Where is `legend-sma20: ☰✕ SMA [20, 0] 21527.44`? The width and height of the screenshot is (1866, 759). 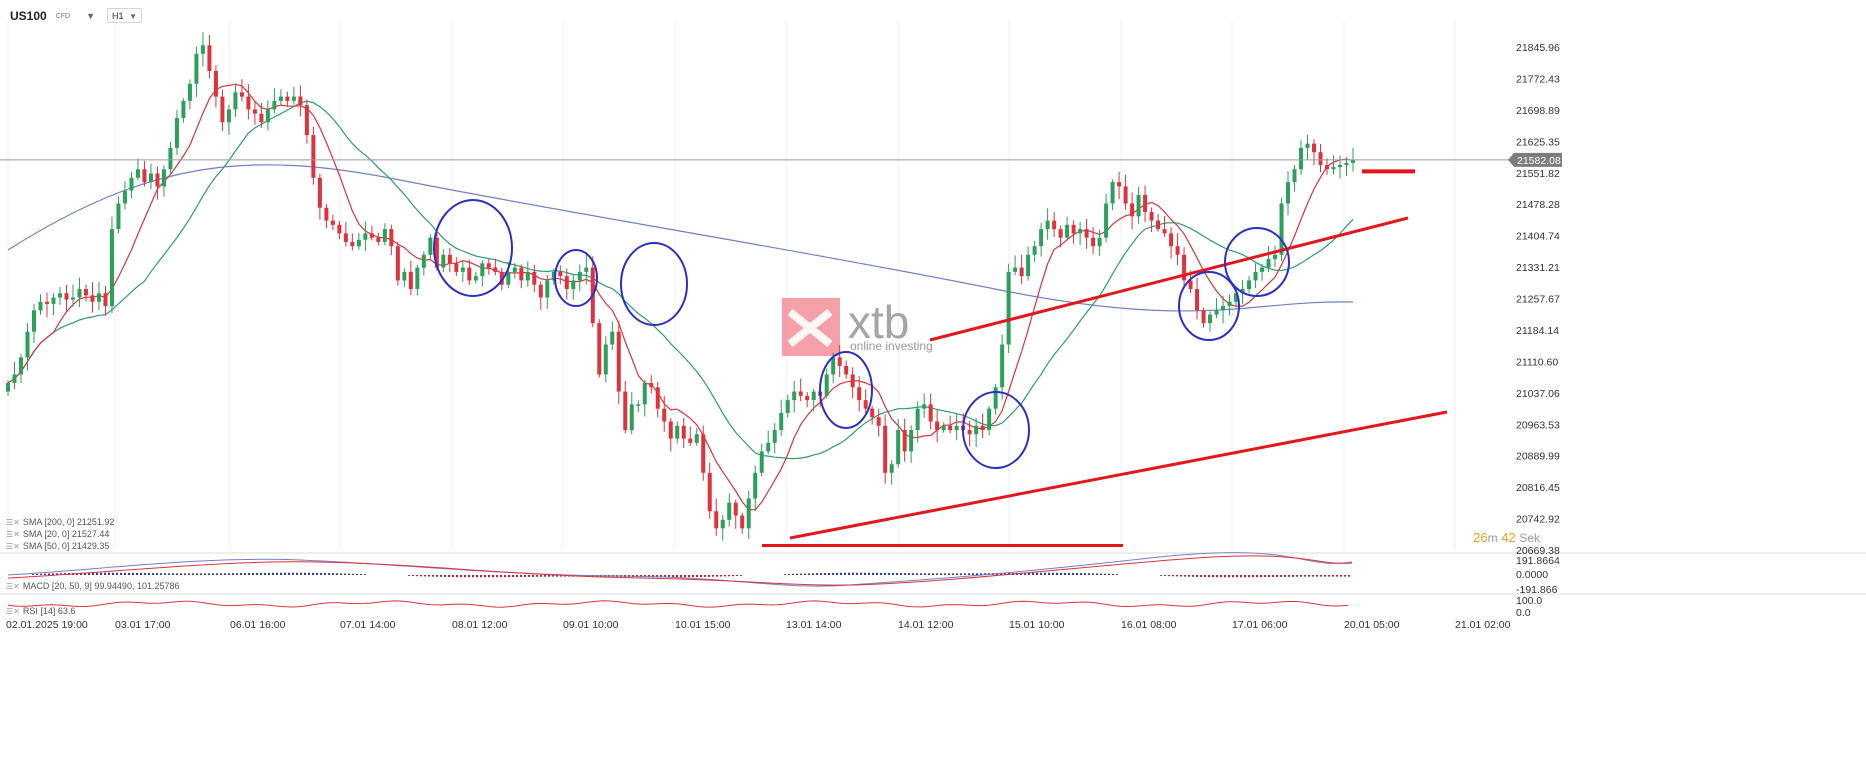
legend-sma20: ☰✕ SMA [20, 0] 21527.44 is located at coordinates (57, 534).